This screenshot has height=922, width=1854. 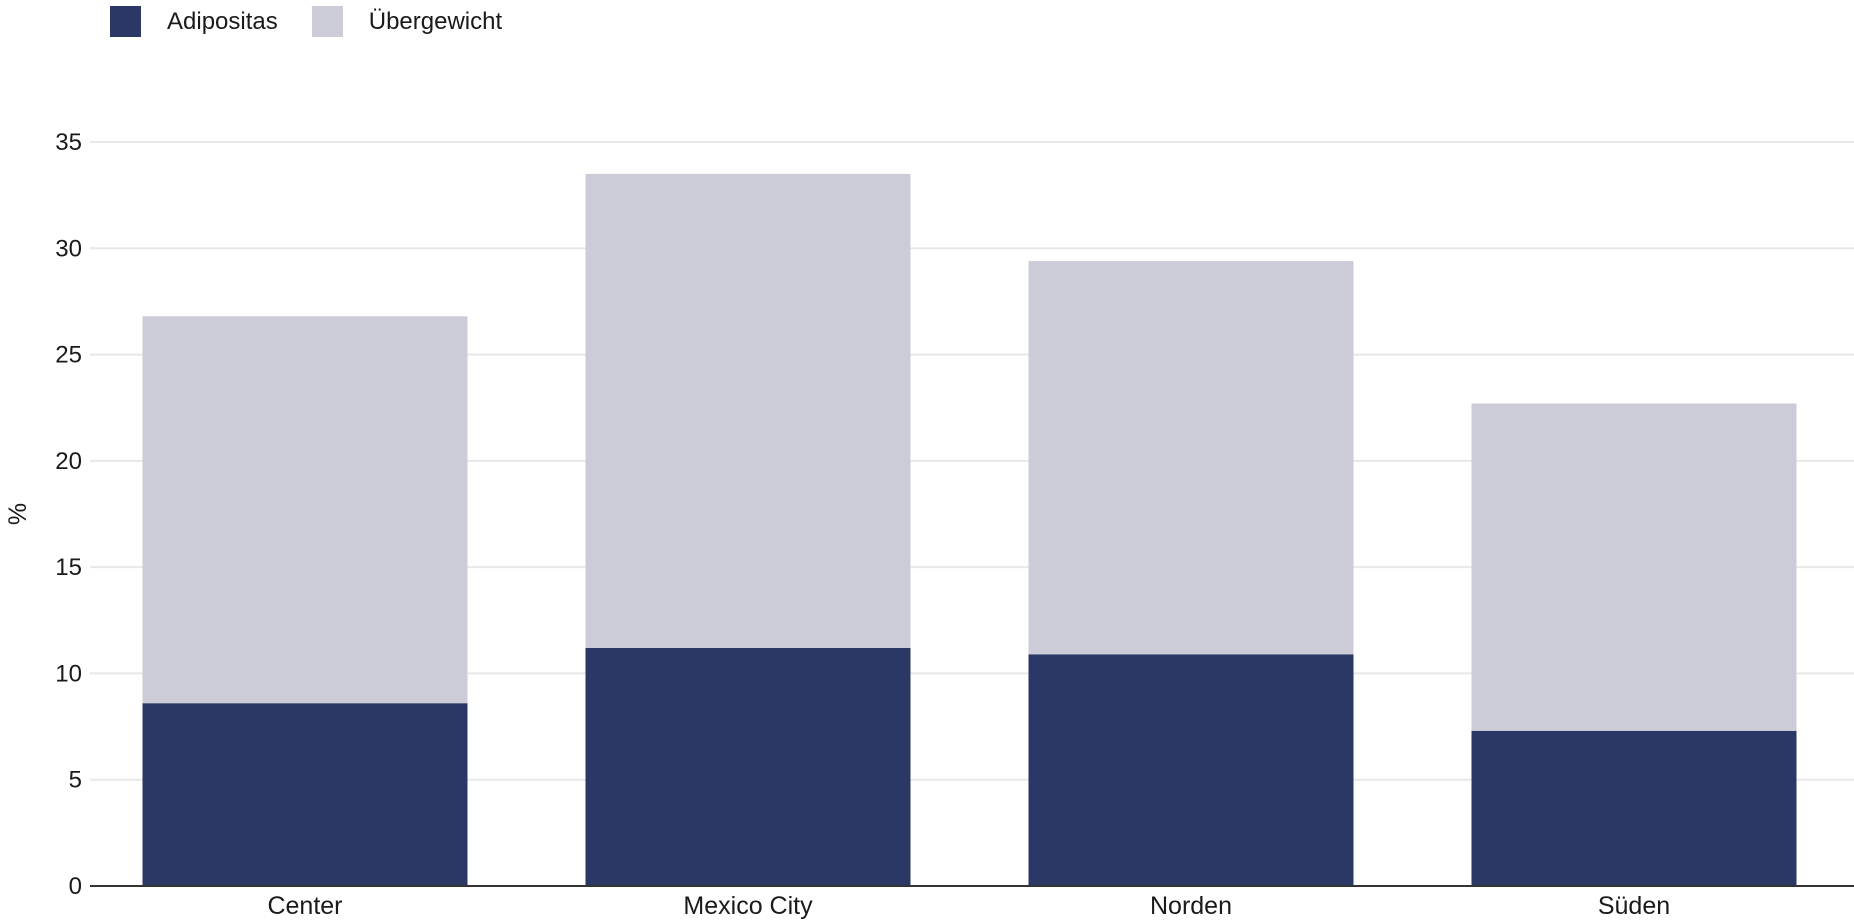 What do you see at coordinates (68, 673) in the screenshot?
I see `y-tick-label: 10` at bounding box center [68, 673].